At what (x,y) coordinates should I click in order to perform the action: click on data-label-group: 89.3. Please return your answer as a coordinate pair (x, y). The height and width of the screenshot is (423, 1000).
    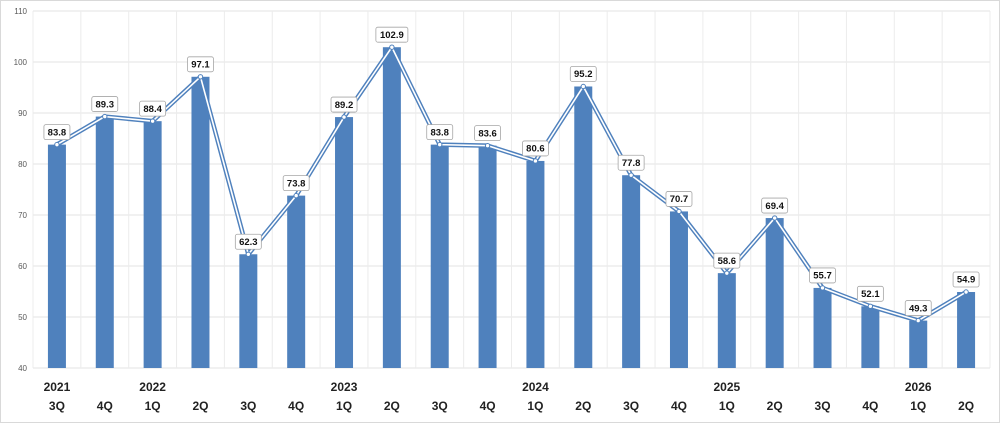
    Looking at the image, I should click on (105, 104).